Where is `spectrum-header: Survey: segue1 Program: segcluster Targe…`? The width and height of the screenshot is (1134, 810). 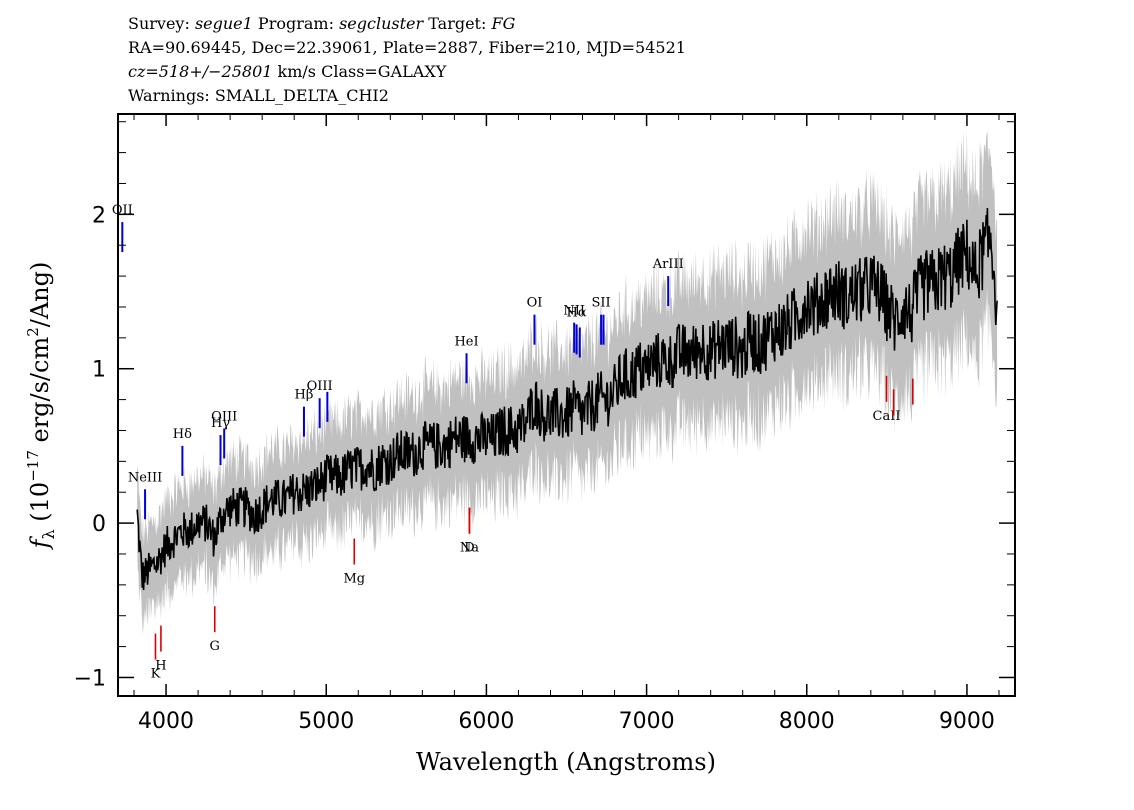
spectrum-header: Survey: segue1 Program: segcluster Targe… is located at coordinates (407, 60).